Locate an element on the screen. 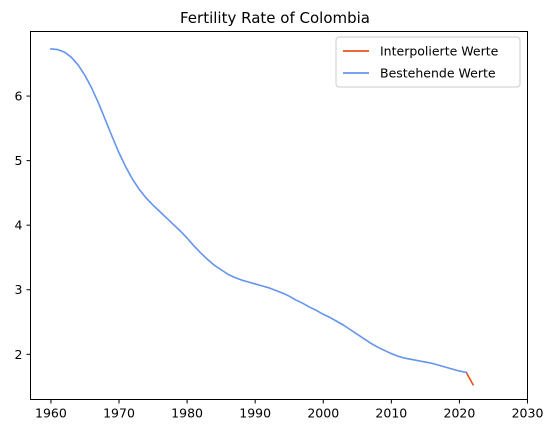  legend: Interpolierte Werte Bestehende Werte is located at coordinates (428, 62).